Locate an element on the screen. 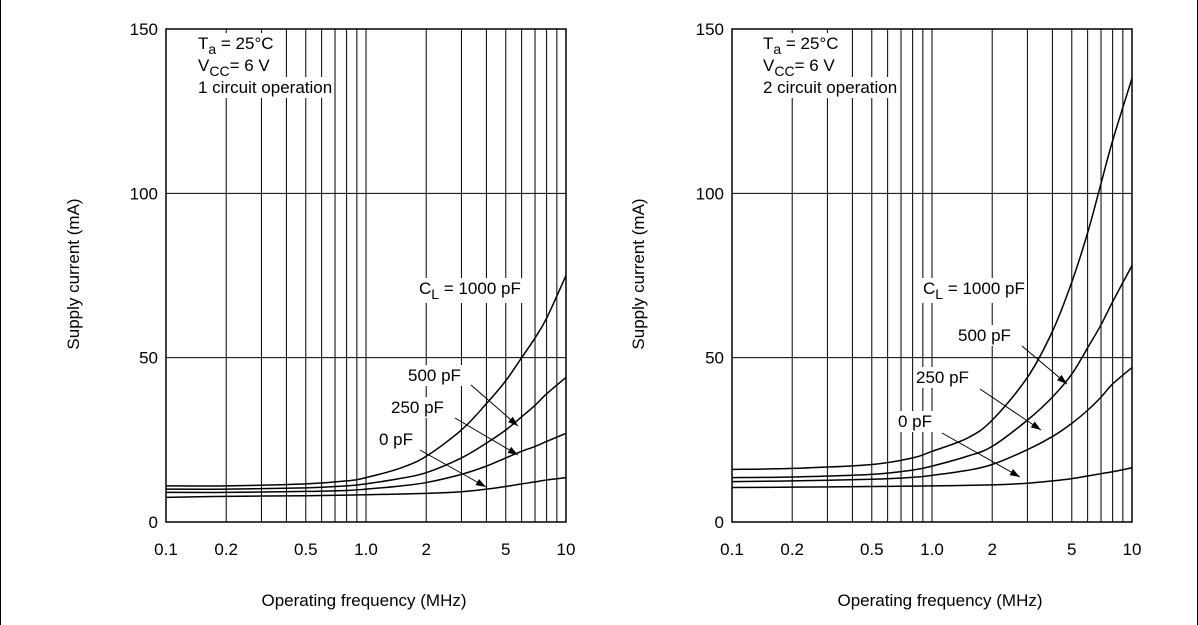 Image resolution: width=1198 pixels, height=625 pixels. panel-2-x-tick-label: 0.2 is located at coordinates (792, 549).